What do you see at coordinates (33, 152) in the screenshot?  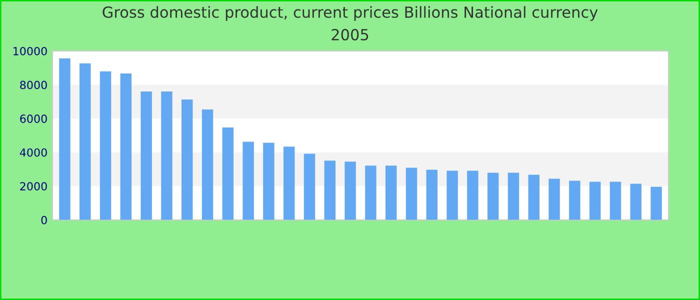 I see `y-tick-label: 4000` at bounding box center [33, 152].